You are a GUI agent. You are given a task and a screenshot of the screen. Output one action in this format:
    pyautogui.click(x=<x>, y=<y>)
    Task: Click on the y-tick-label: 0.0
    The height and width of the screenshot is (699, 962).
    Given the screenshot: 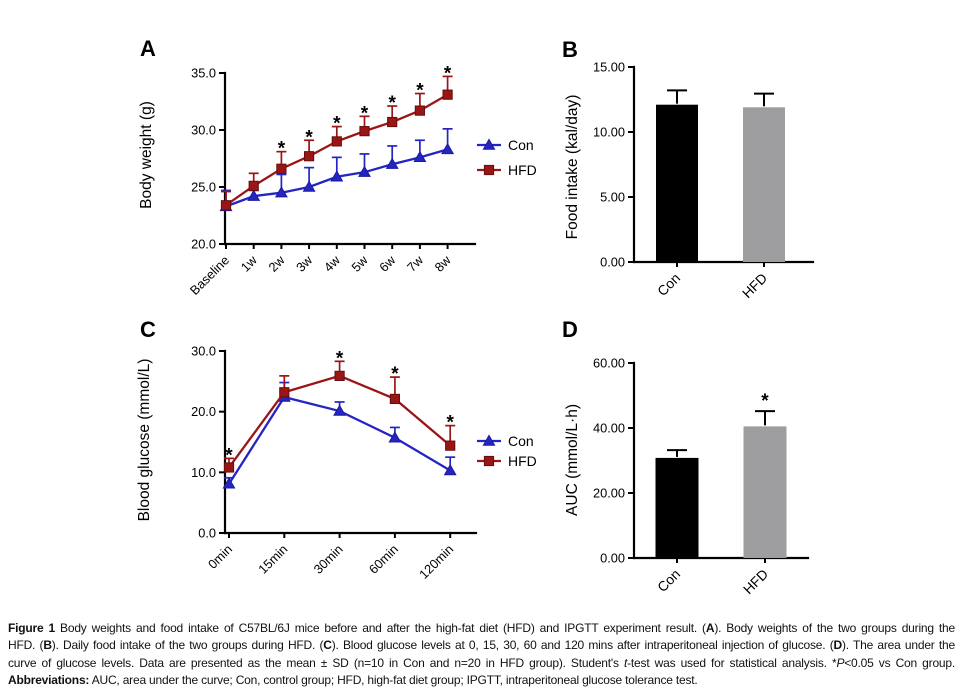 What is the action you would take?
    pyautogui.click(x=207, y=533)
    